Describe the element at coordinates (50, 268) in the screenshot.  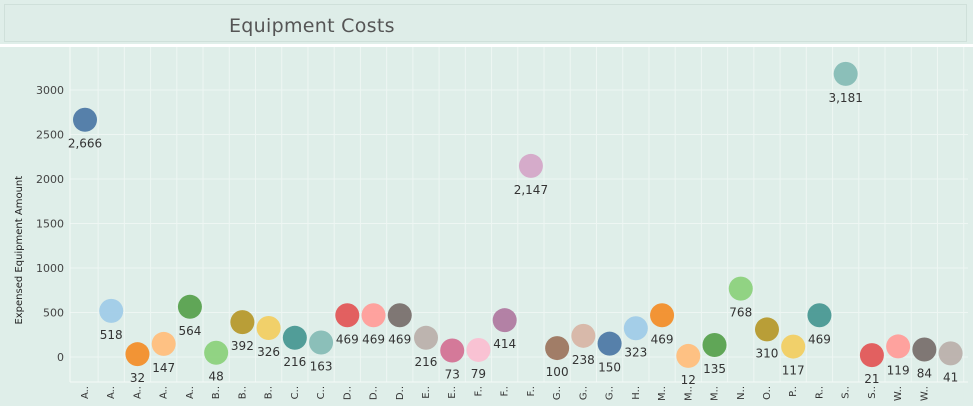
I see `y-tick-label: 1000` at that location.